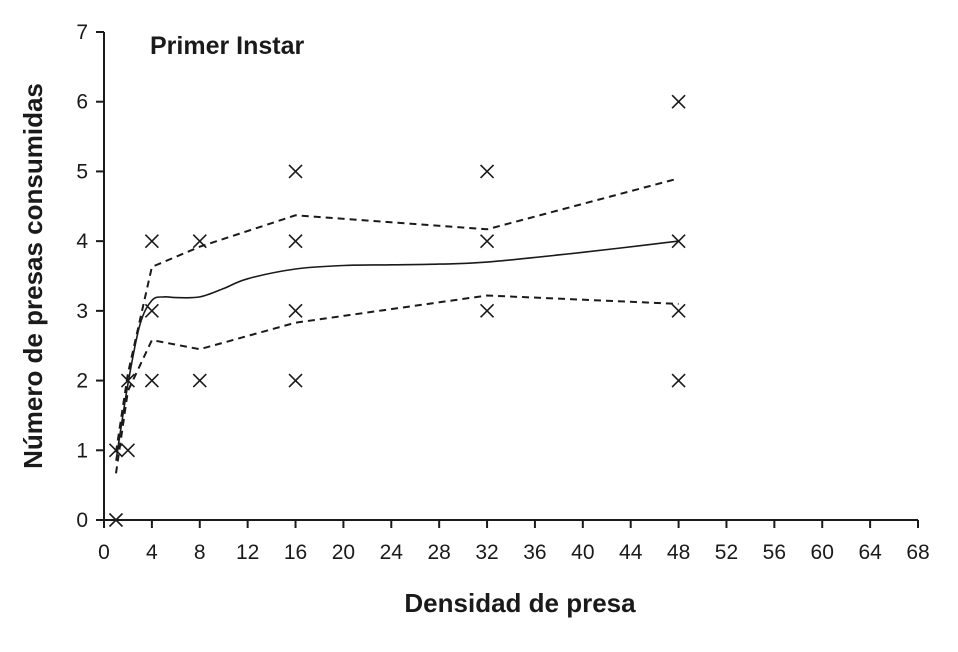 The image size is (958, 652). Describe the element at coordinates (486, 552) in the screenshot. I see `x-tick-label: 32` at that location.